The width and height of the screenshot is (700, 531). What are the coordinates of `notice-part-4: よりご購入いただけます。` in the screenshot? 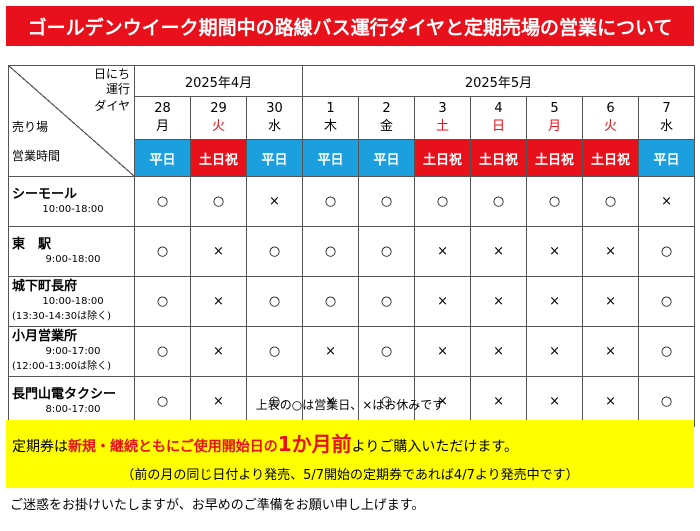 It's located at (434, 447).